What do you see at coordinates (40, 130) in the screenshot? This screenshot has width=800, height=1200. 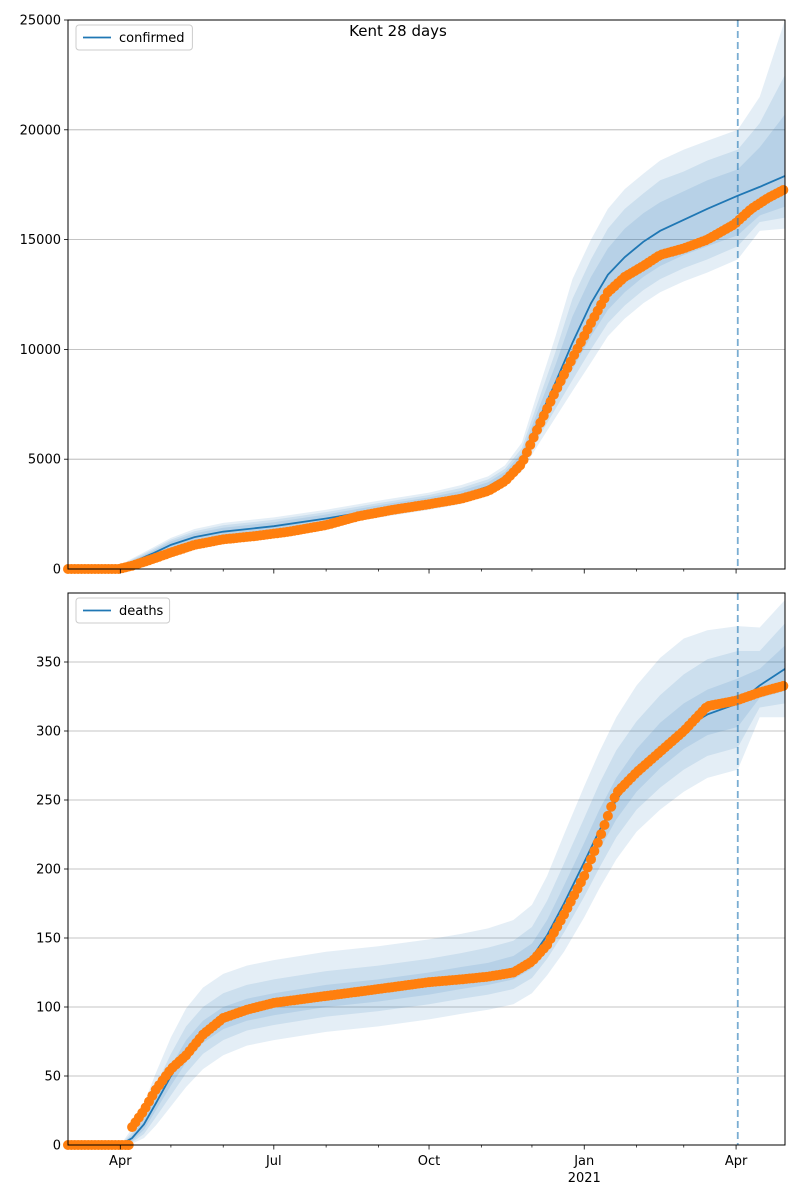 I see `y-tick-label: 20000` at bounding box center [40, 130].